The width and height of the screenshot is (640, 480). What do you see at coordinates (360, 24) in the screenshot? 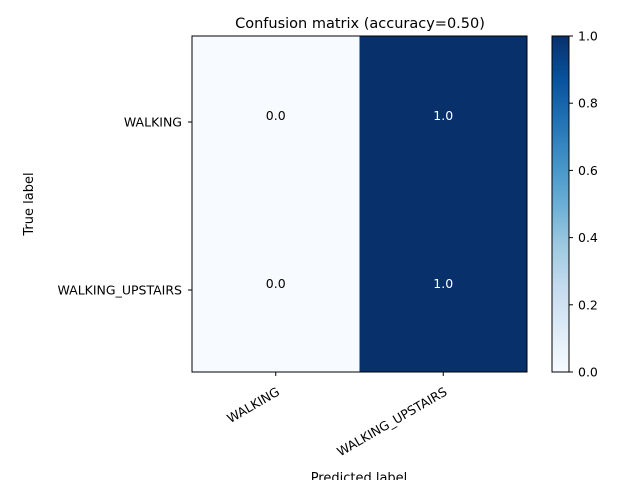
I see `chart-title: Confusion matrix (accuracy=0.50)` at bounding box center [360, 24].